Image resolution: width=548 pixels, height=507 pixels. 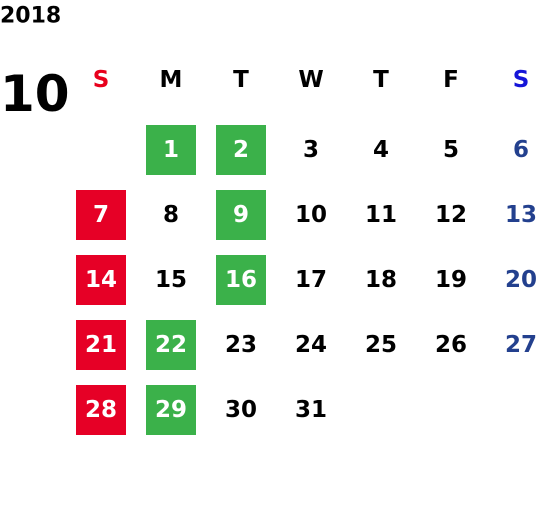 I want to click on day-number: 9, so click(x=241, y=215).